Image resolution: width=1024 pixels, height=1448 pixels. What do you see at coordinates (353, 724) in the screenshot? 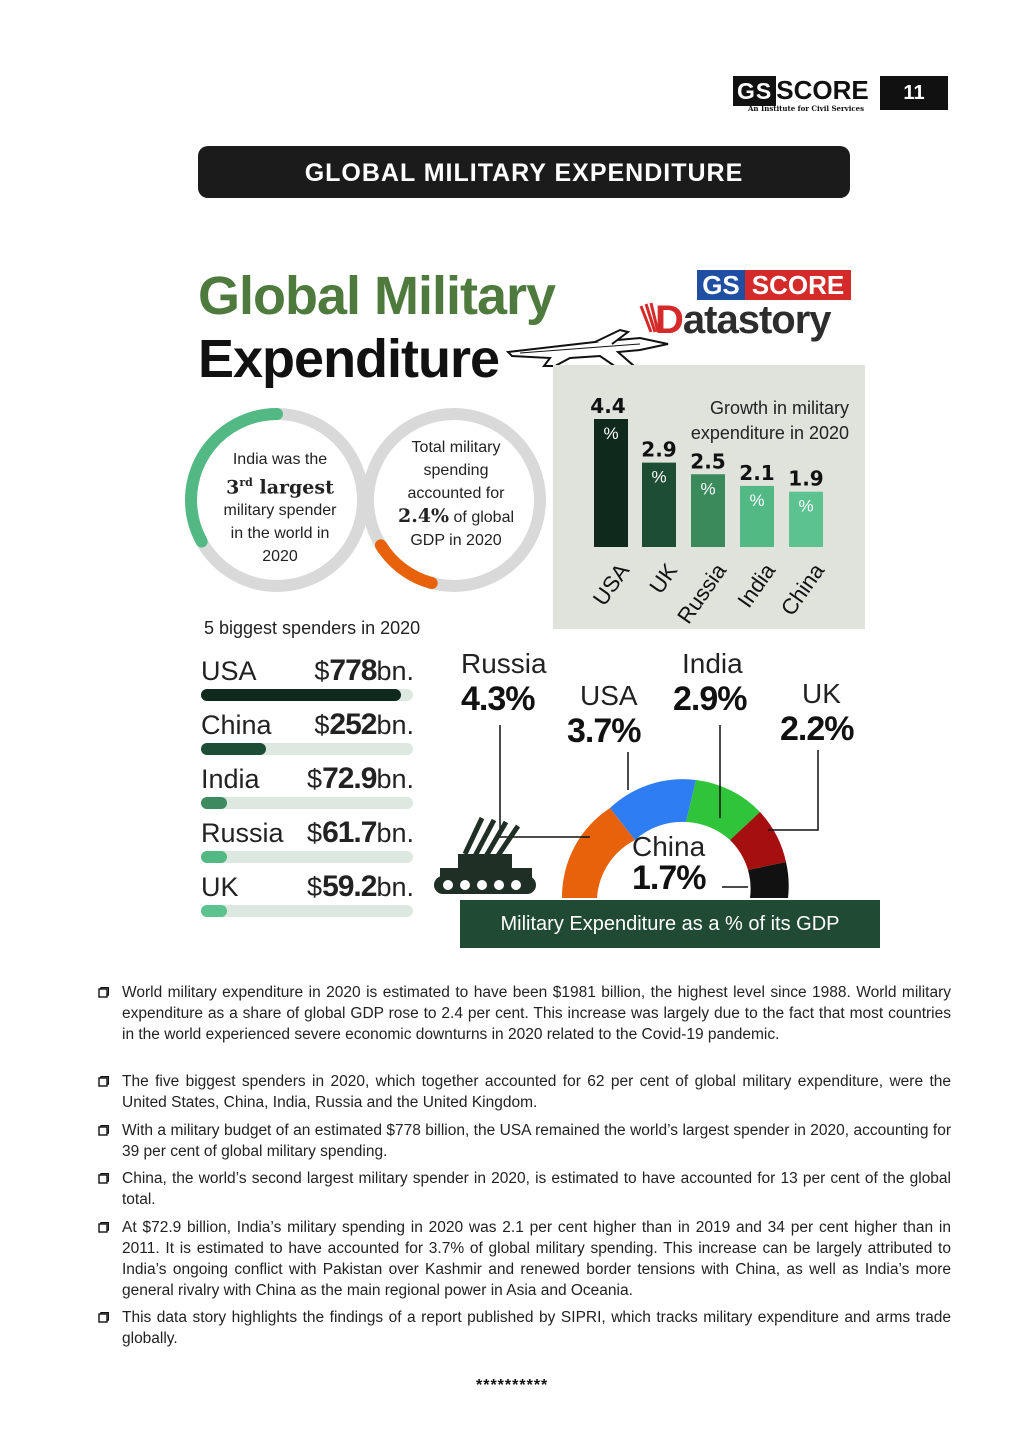
I see `spender-amount-value: 252` at bounding box center [353, 724].